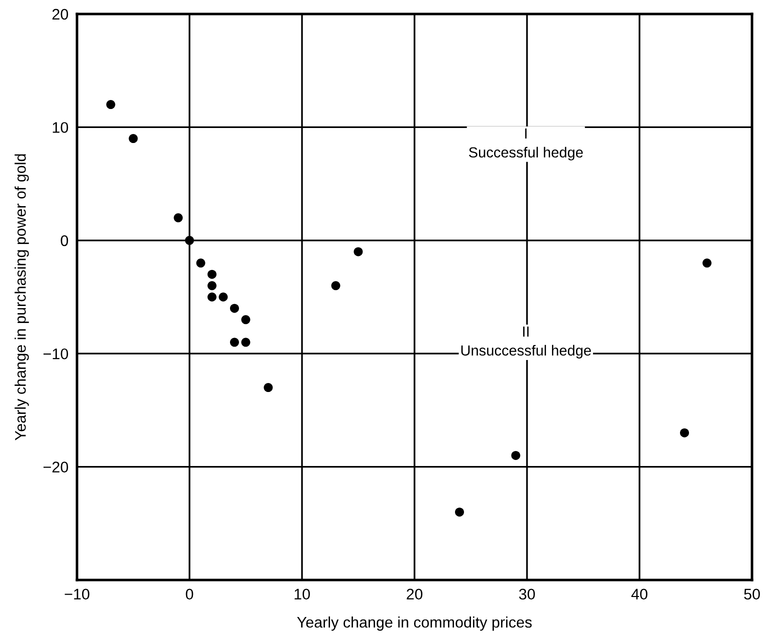  Describe the element at coordinates (527, 594) in the screenshot. I see `x-tick-label: 30` at that location.